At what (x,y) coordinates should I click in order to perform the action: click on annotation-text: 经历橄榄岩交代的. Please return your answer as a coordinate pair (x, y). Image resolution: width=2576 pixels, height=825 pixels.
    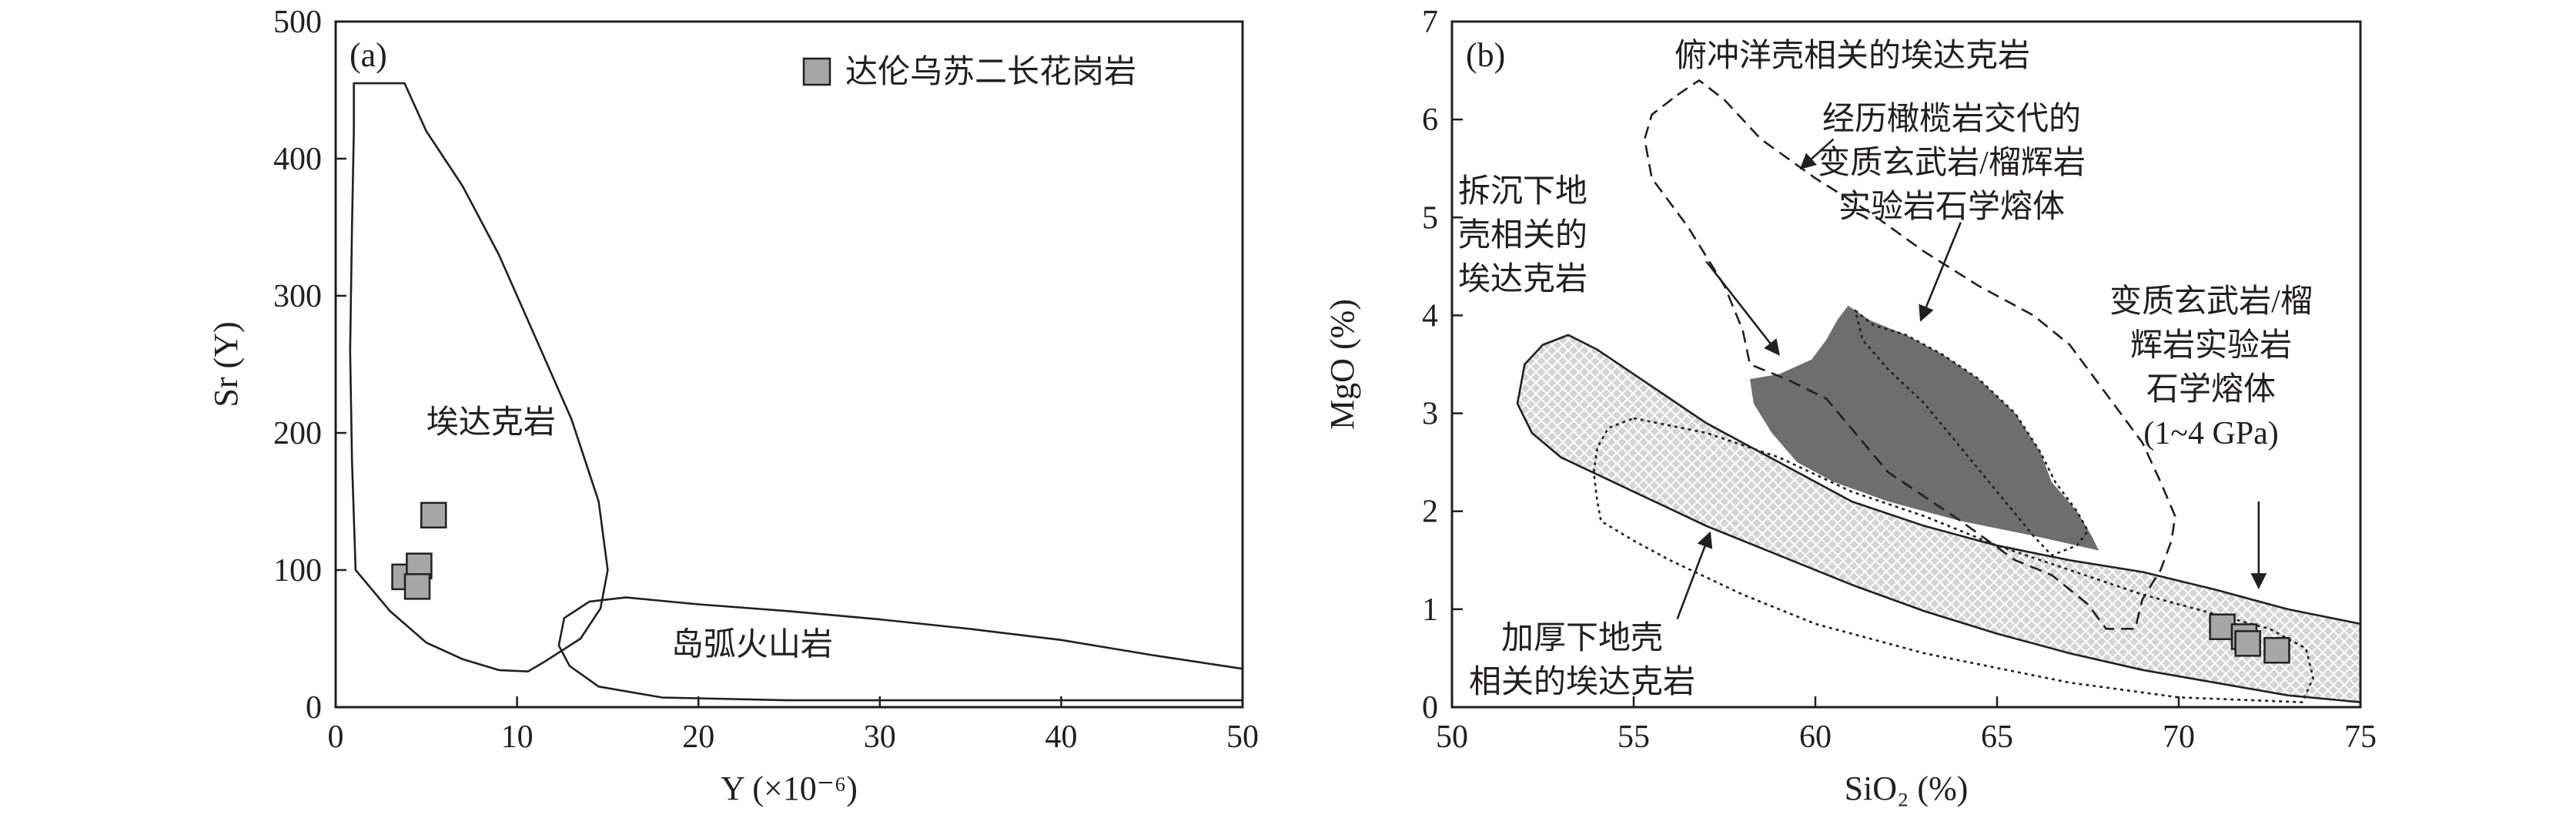
    Looking at the image, I should click on (1952, 119).